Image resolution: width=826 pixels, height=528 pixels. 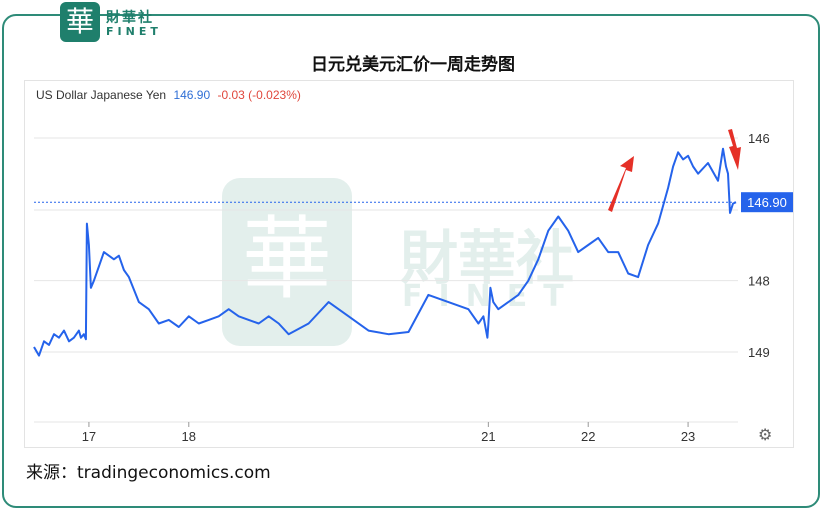 What do you see at coordinates (80, 22) in the screenshot?
I see `finet-logo: 華` at bounding box center [80, 22].